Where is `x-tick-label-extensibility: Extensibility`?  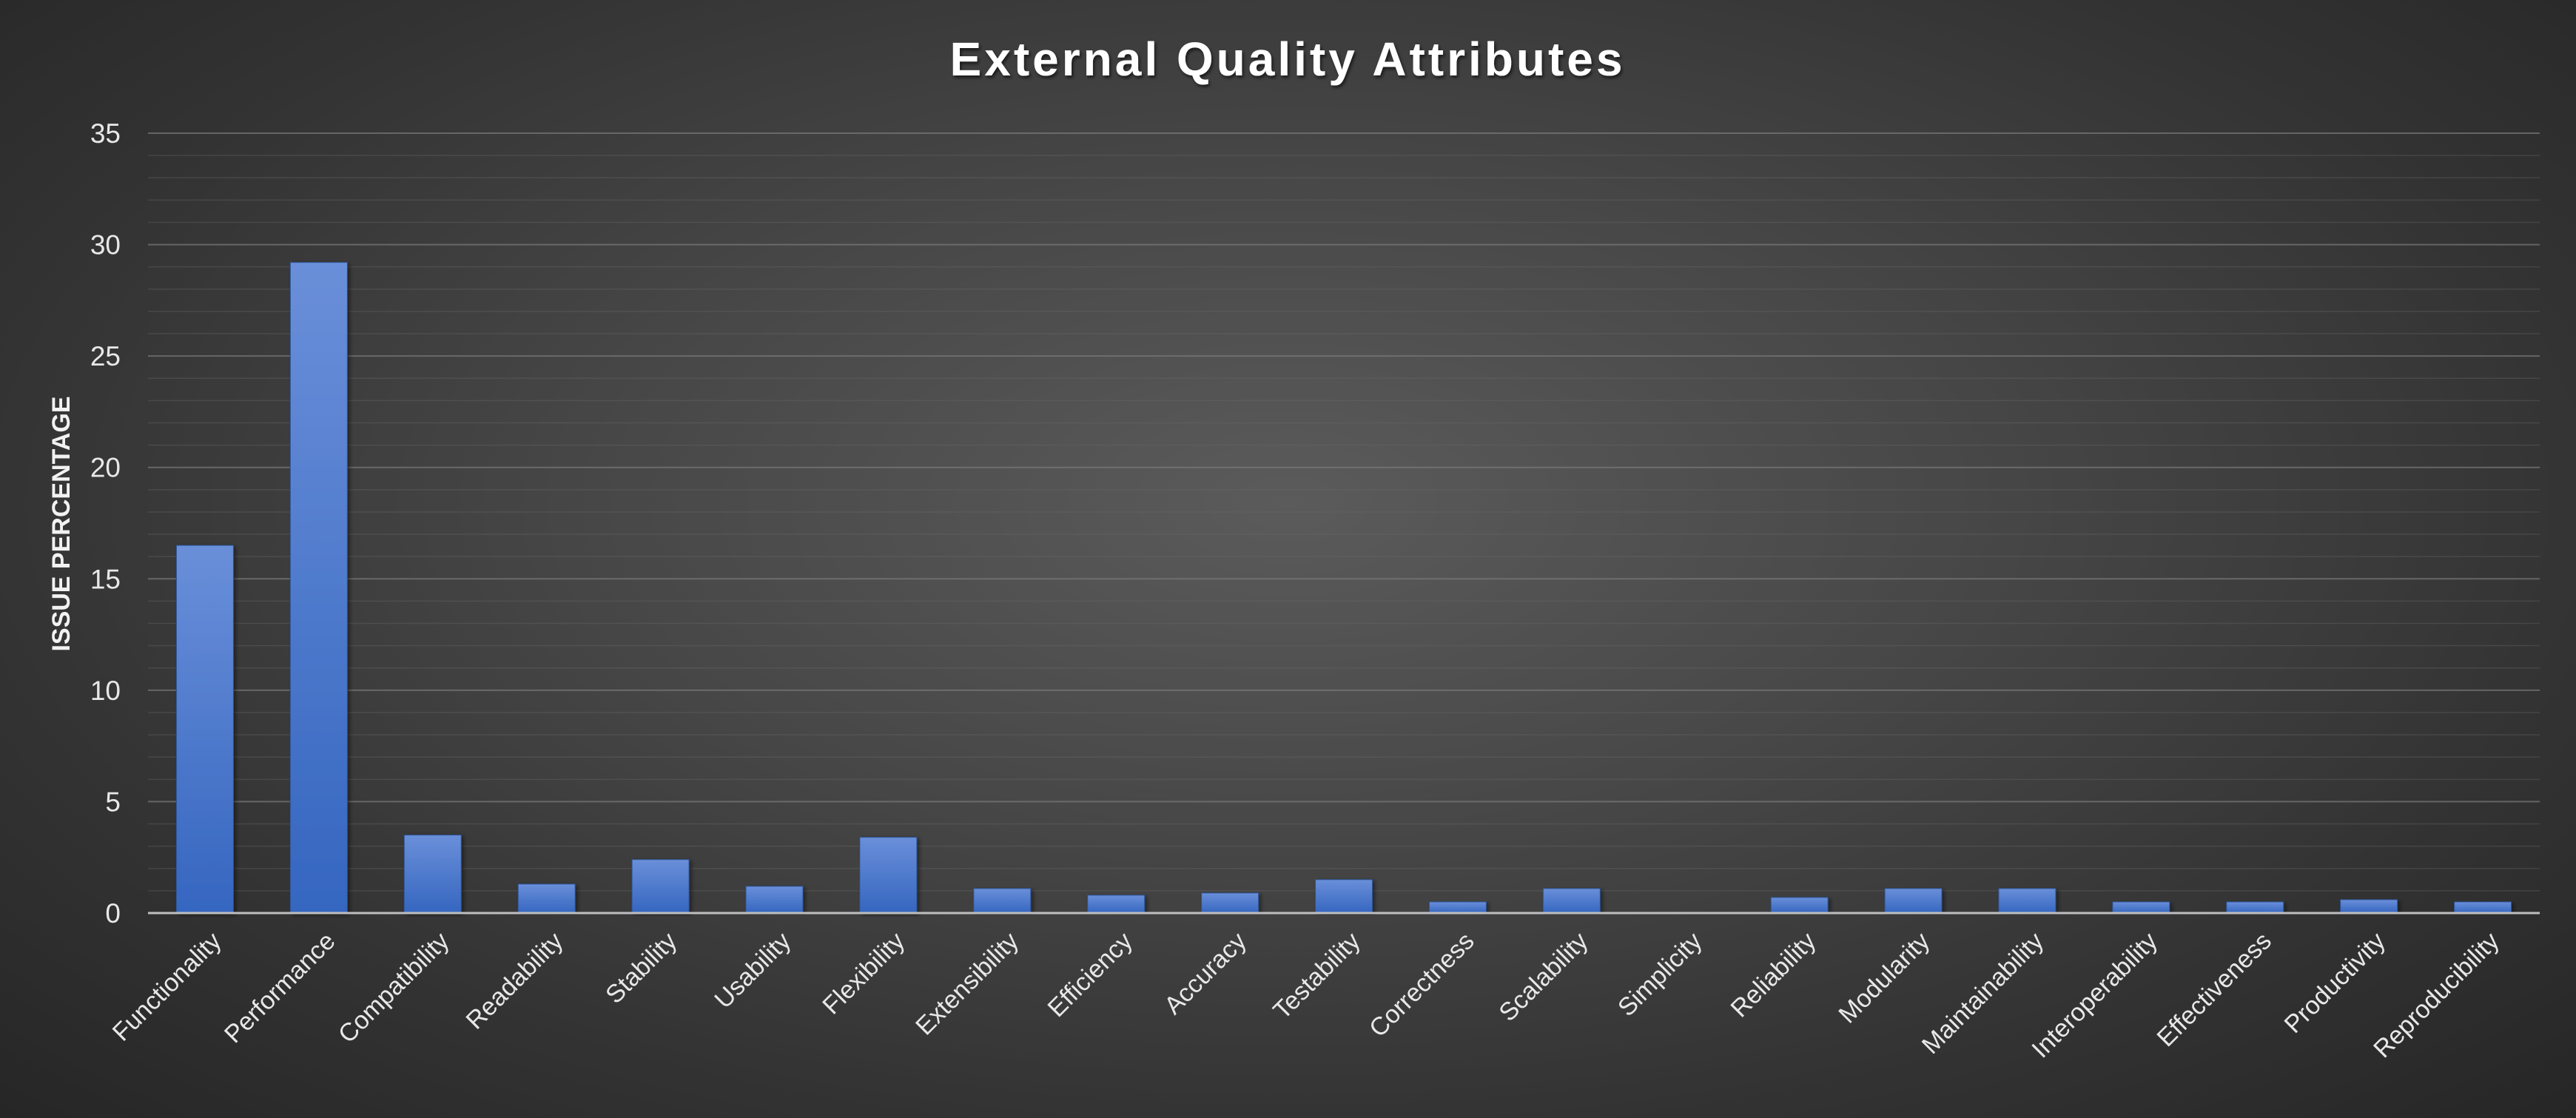
x-tick-label-extensibility: Extensibility is located at coordinates (967, 984).